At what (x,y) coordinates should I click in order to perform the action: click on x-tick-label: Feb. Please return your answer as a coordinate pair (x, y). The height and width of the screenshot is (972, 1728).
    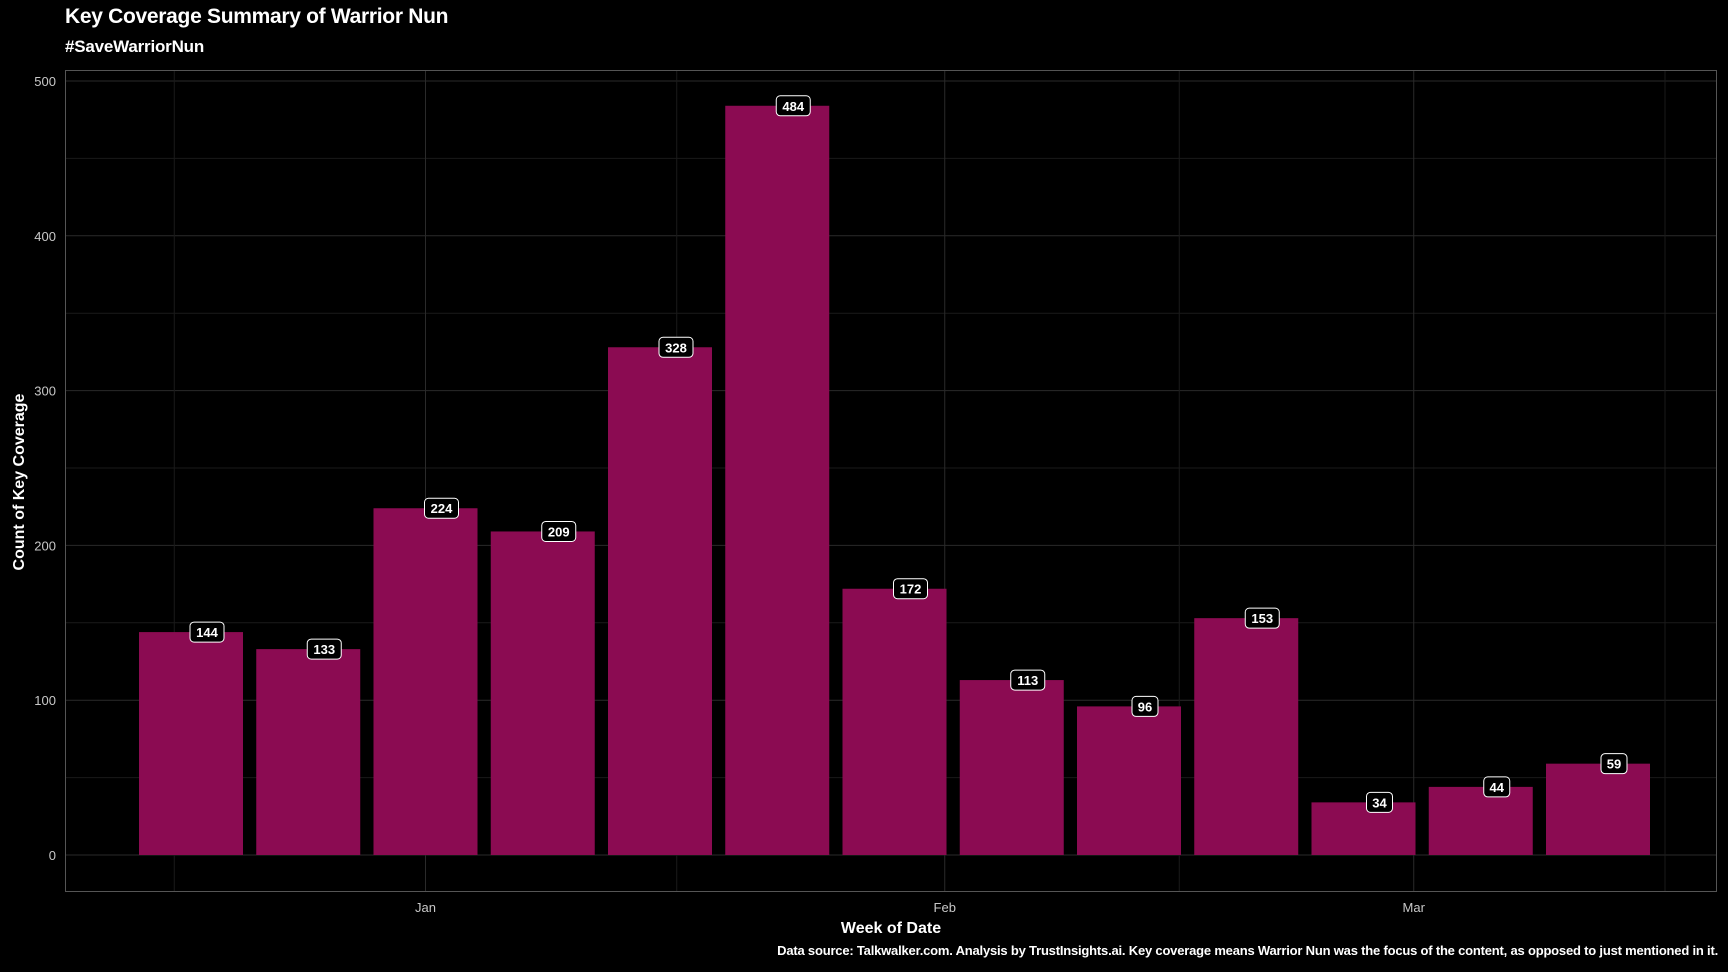
    Looking at the image, I should click on (945, 907).